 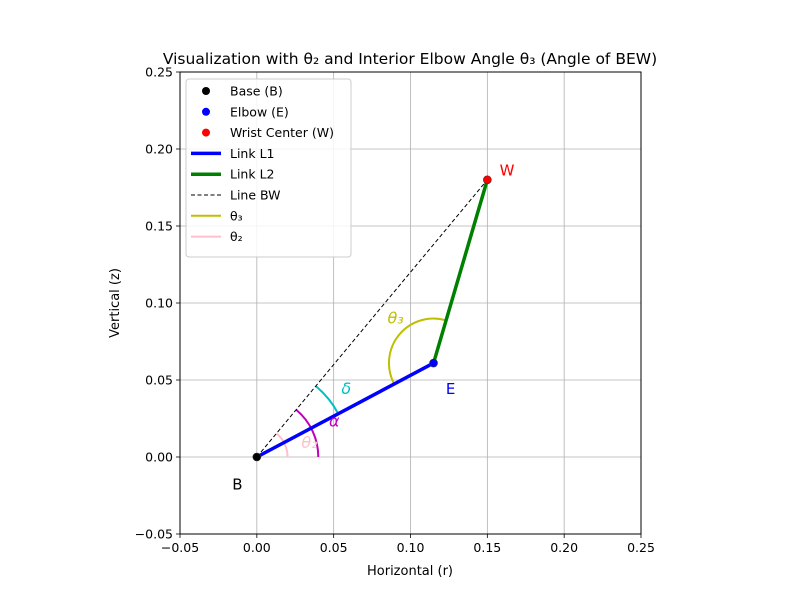 I want to click on base-label: B, so click(x=237, y=485).